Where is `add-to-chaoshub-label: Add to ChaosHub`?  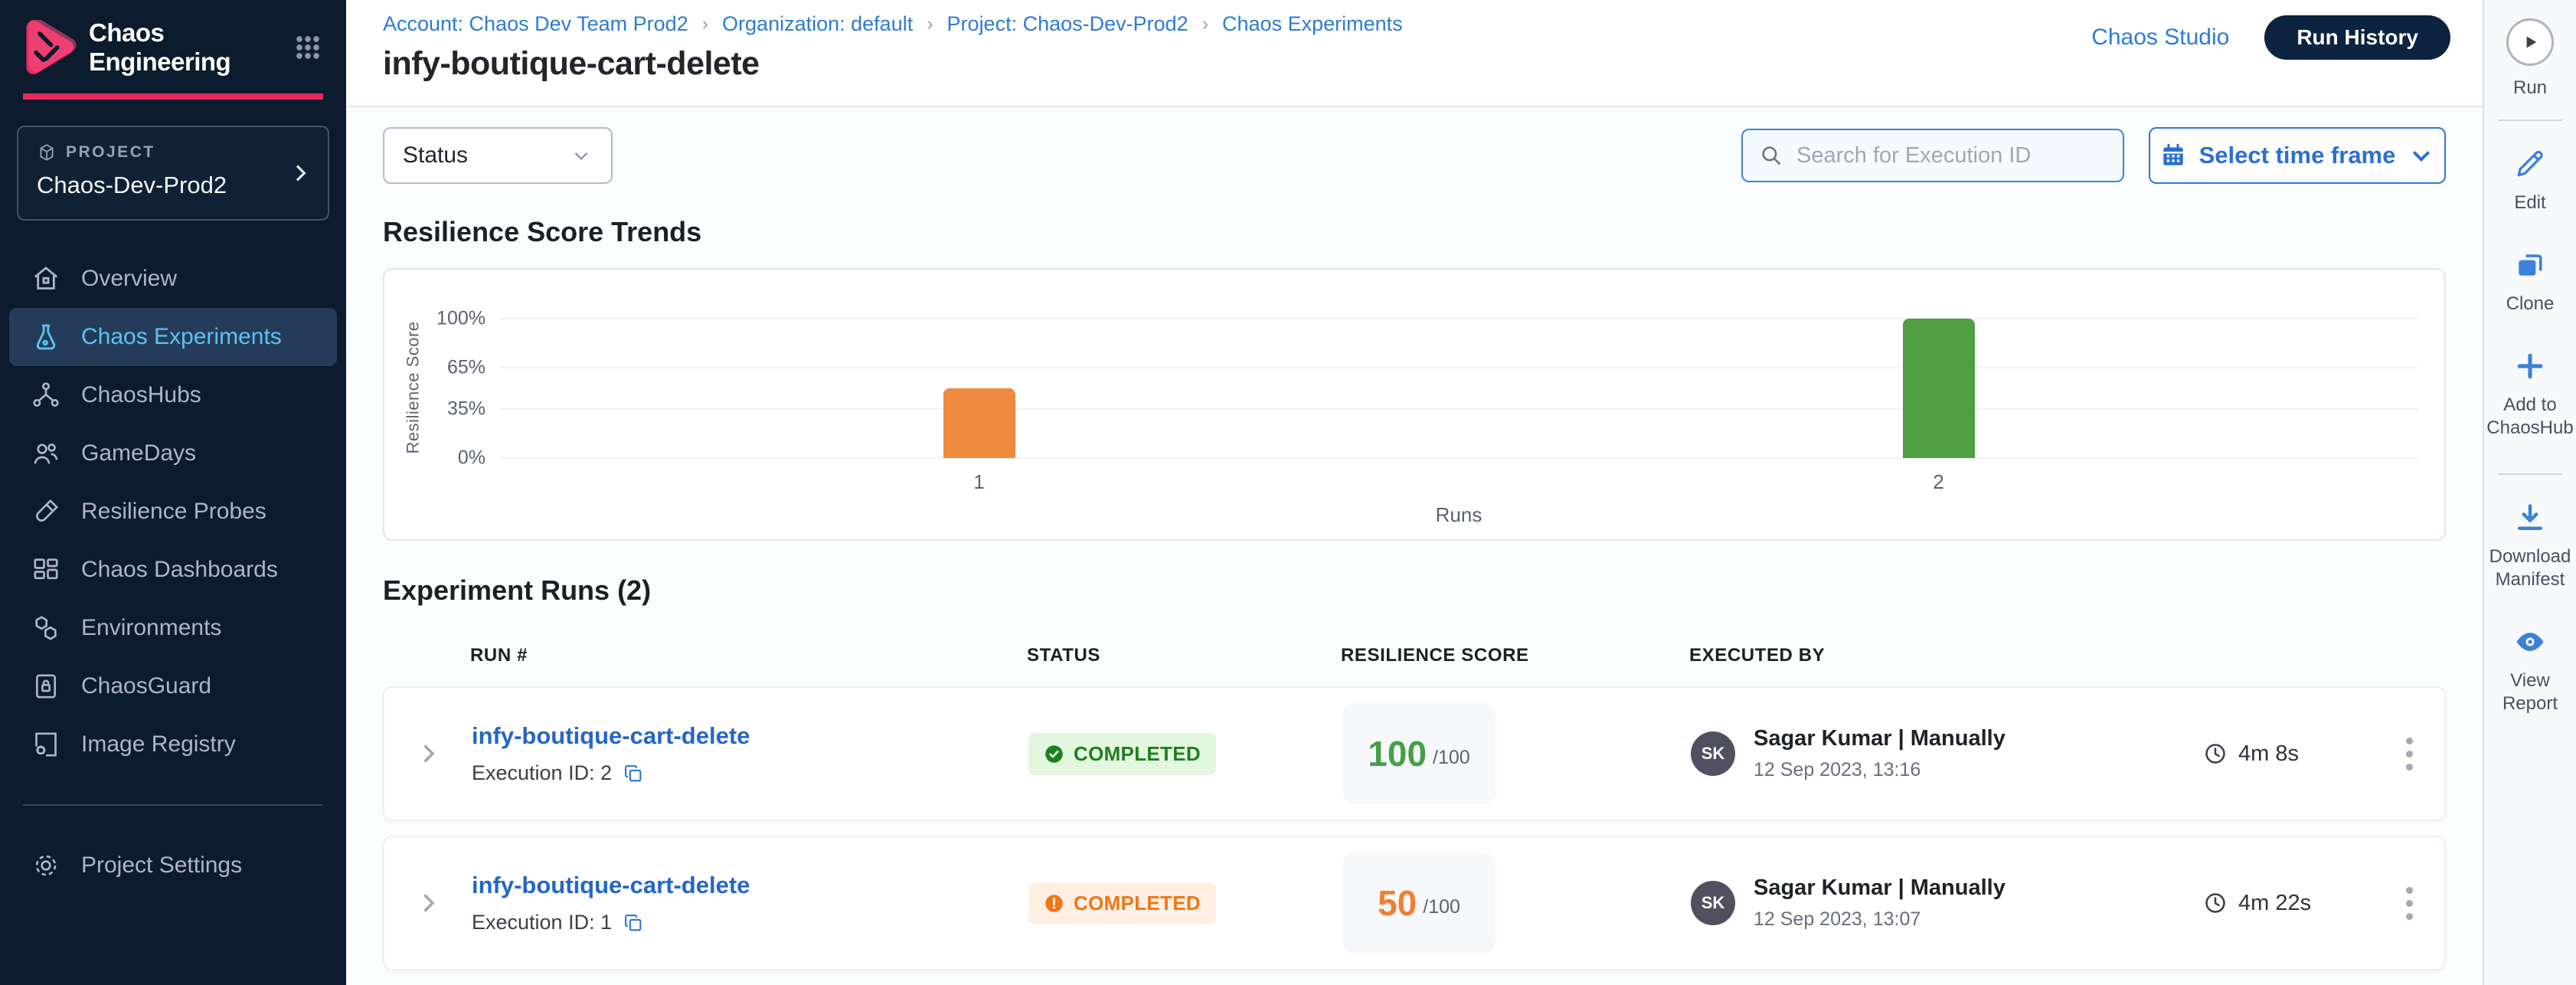
add-to-chaoshub-label: Add to ChaosHub is located at coordinates (2530, 416).